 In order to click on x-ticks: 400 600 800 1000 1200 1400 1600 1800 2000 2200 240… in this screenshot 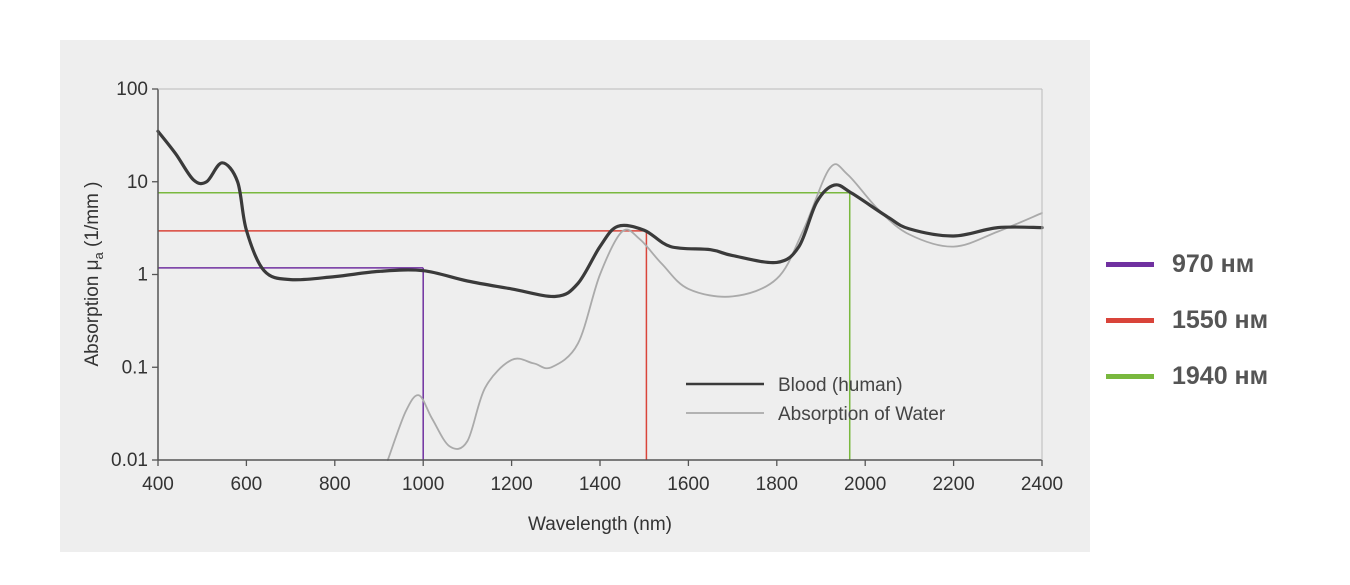, I will do `click(602, 477)`.